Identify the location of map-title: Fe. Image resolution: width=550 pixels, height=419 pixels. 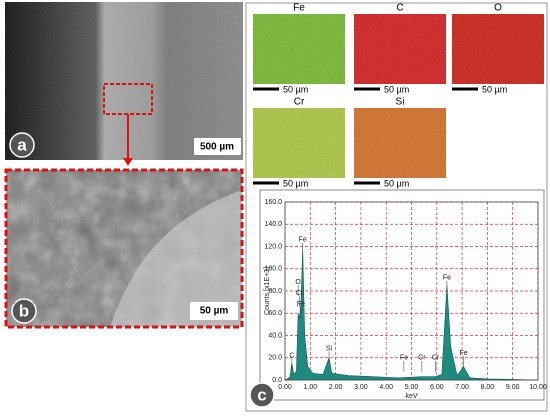
(299, 8).